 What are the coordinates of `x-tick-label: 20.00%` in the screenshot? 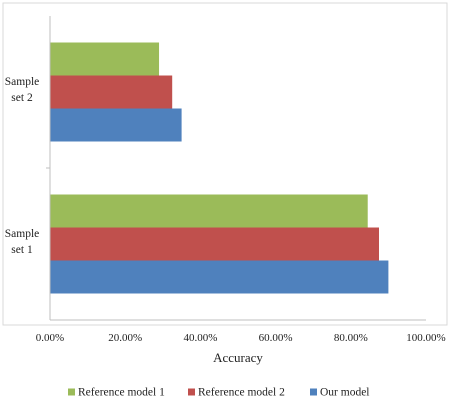 It's located at (125, 338).